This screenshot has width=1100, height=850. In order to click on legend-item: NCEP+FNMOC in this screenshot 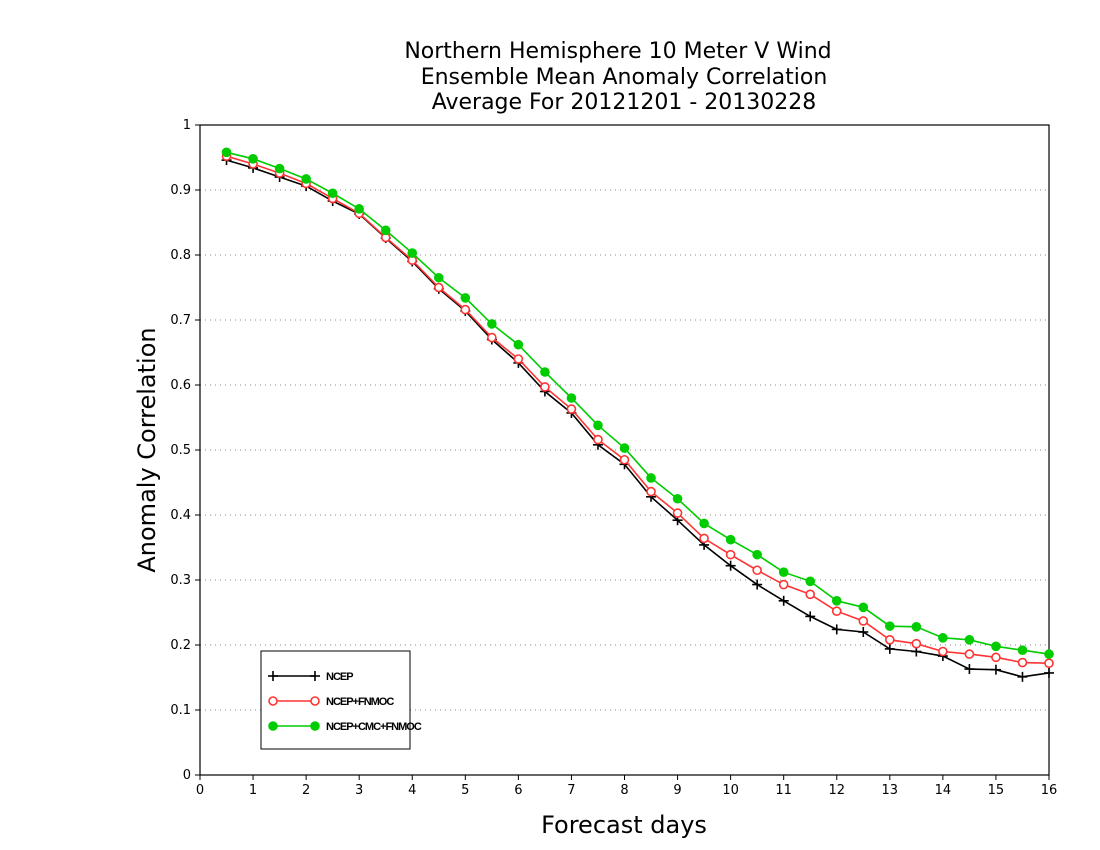, I will do `click(331, 702)`.